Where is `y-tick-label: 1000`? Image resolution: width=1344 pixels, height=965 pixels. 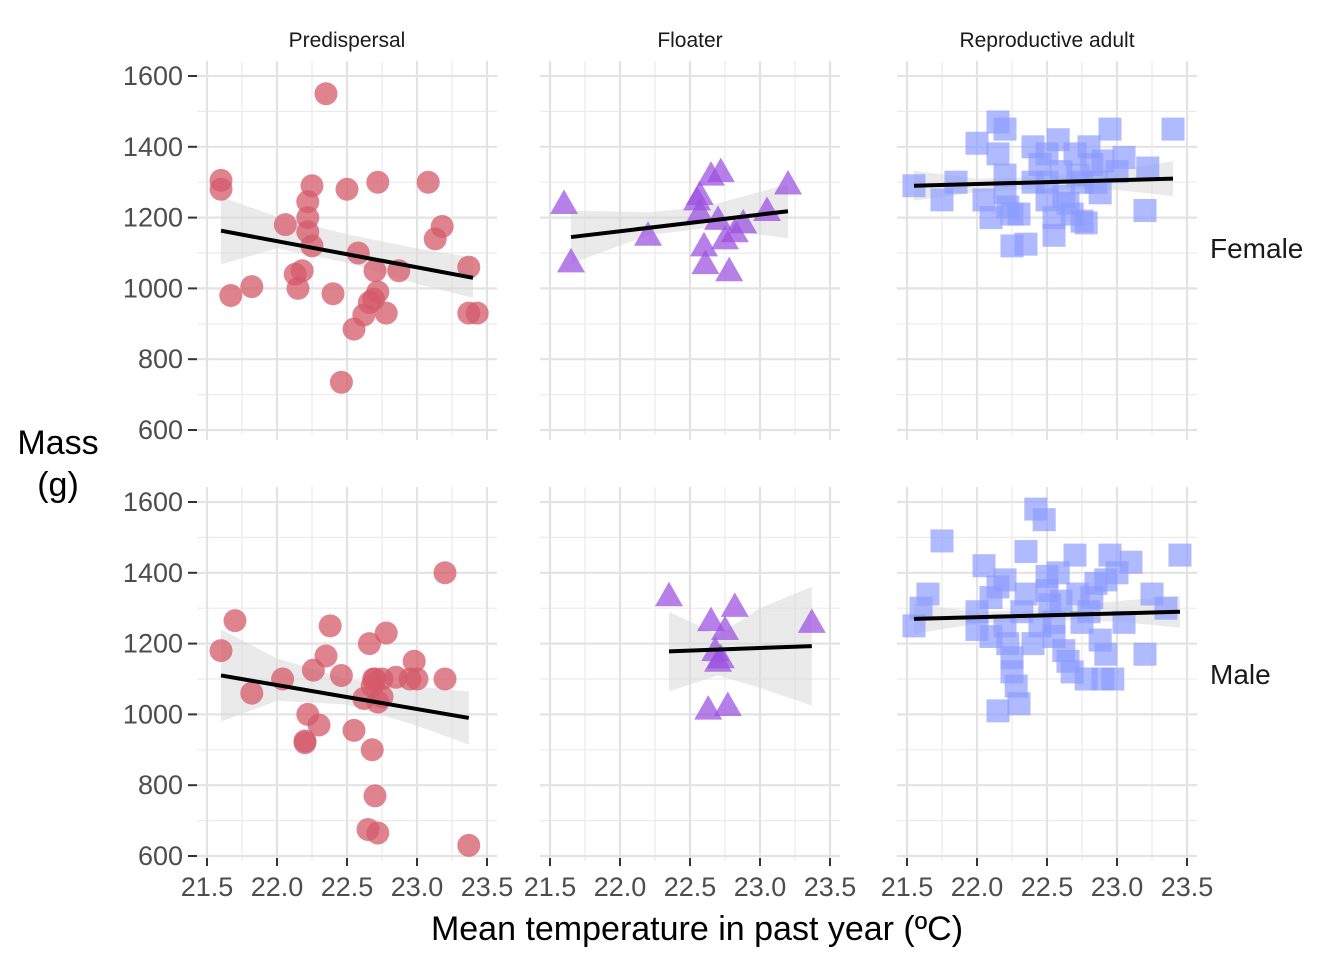
y-tick-label: 1000 is located at coordinates (153, 714).